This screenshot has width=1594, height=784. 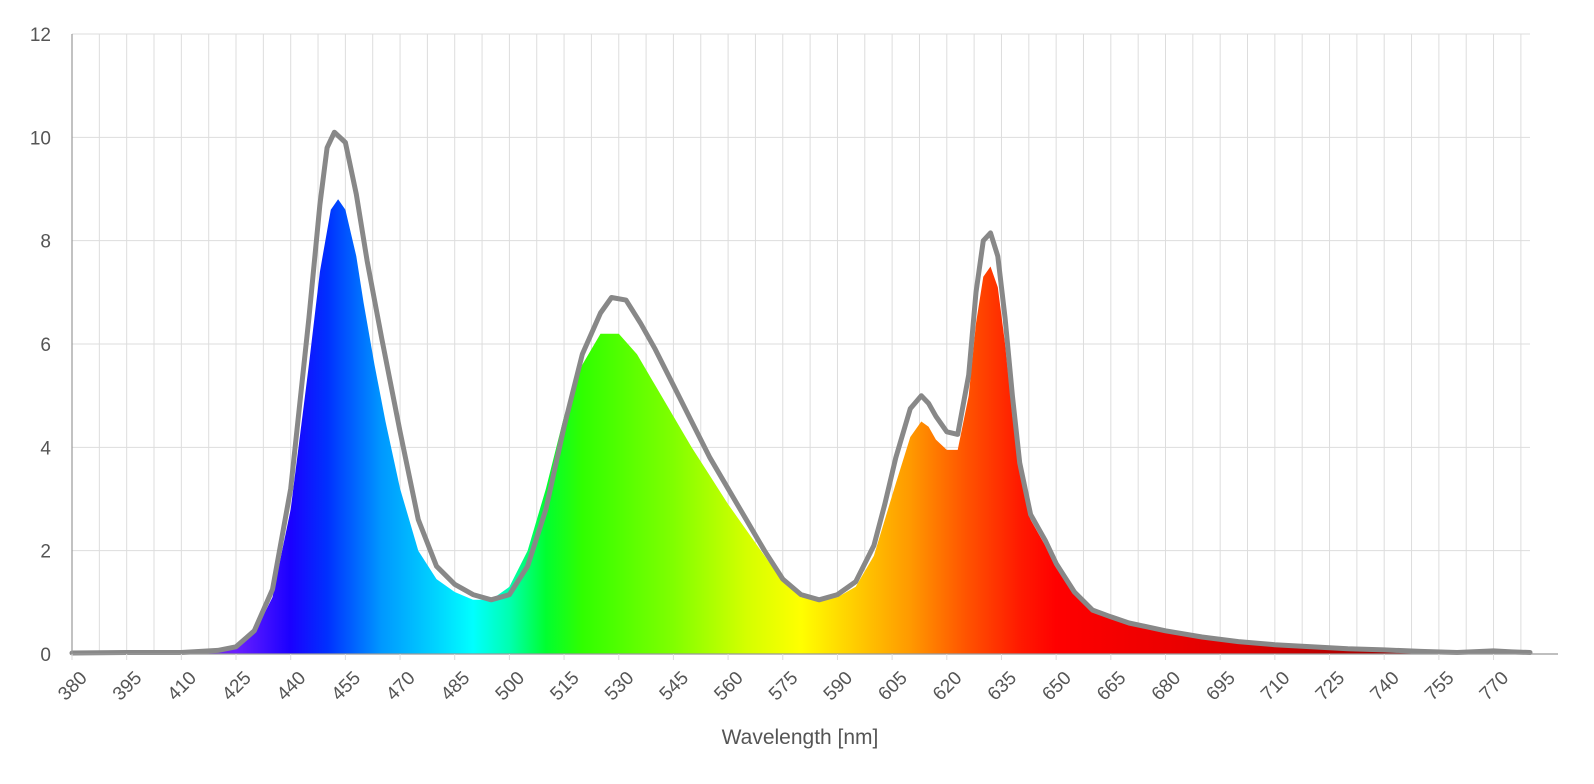 What do you see at coordinates (1111, 686) in the screenshot?
I see `x-tick-label: 665` at bounding box center [1111, 686].